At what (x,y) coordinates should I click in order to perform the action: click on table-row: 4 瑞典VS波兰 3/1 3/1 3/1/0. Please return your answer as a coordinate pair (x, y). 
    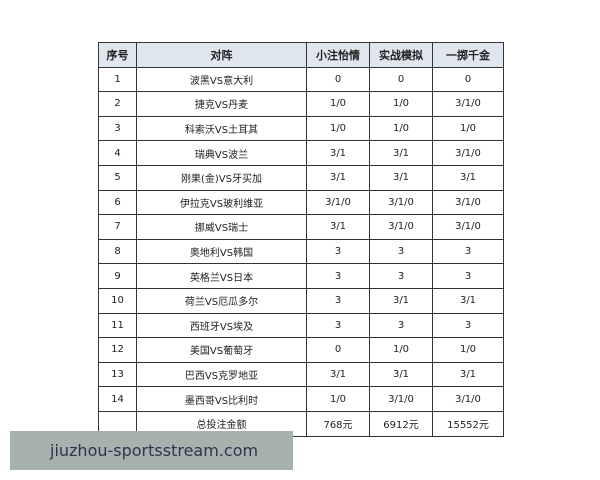
    Looking at the image, I should click on (301, 153).